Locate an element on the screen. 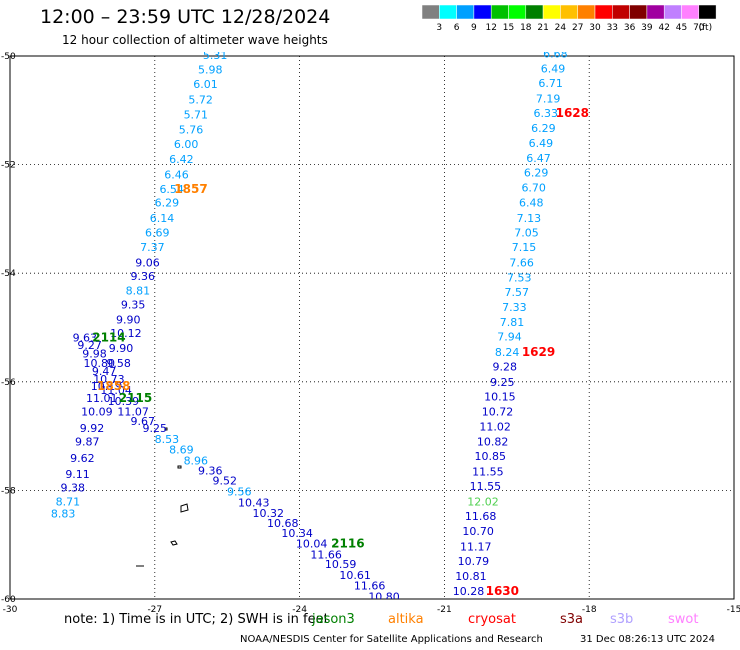  color-scale-label: 27 is located at coordinates (577, 28).